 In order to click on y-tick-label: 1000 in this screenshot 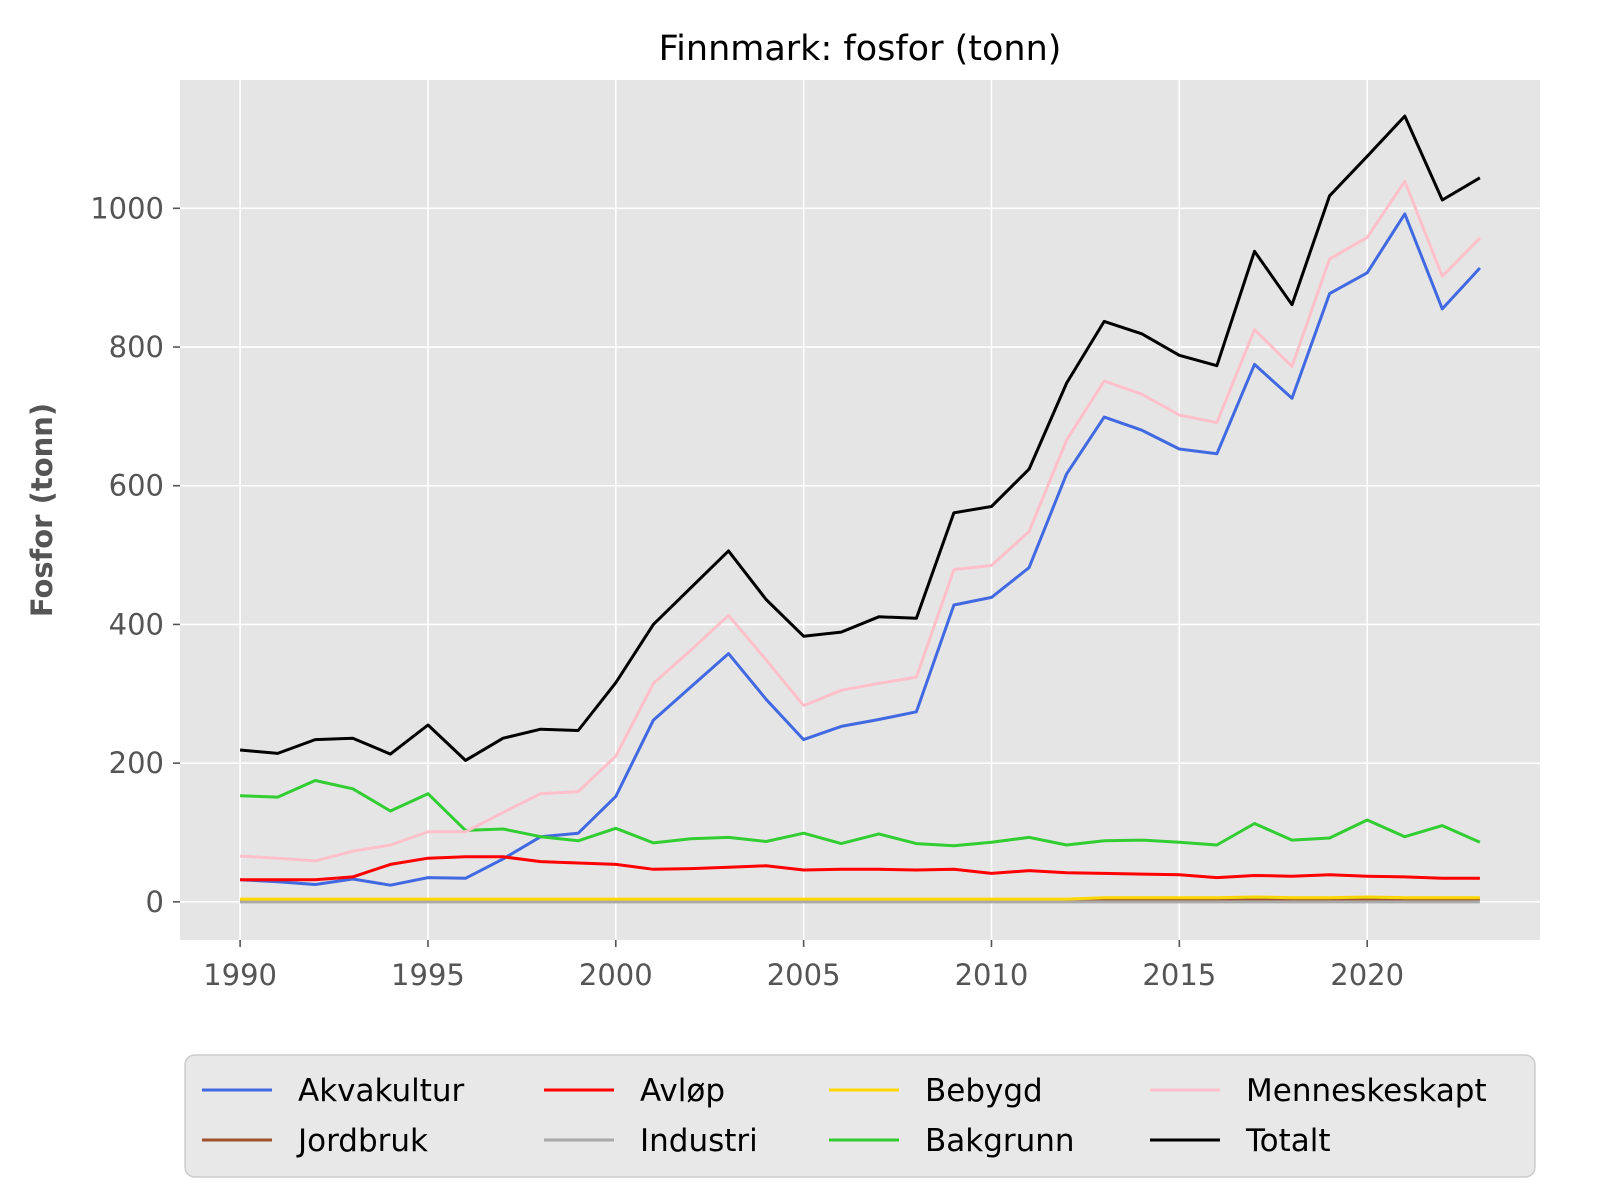, I will do `click(127, 208)`.